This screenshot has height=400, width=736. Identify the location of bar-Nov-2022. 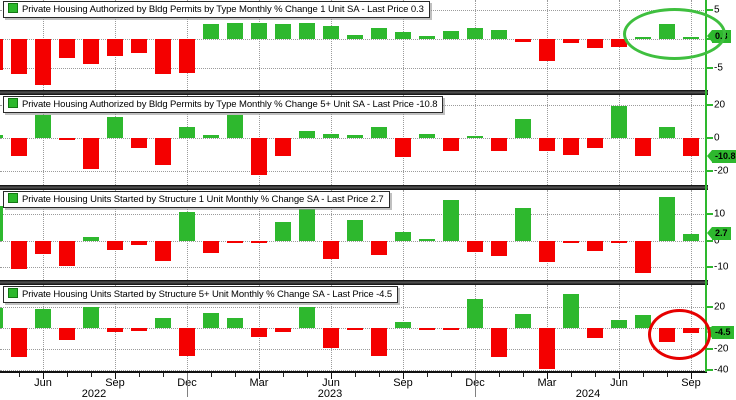
(163, 151).